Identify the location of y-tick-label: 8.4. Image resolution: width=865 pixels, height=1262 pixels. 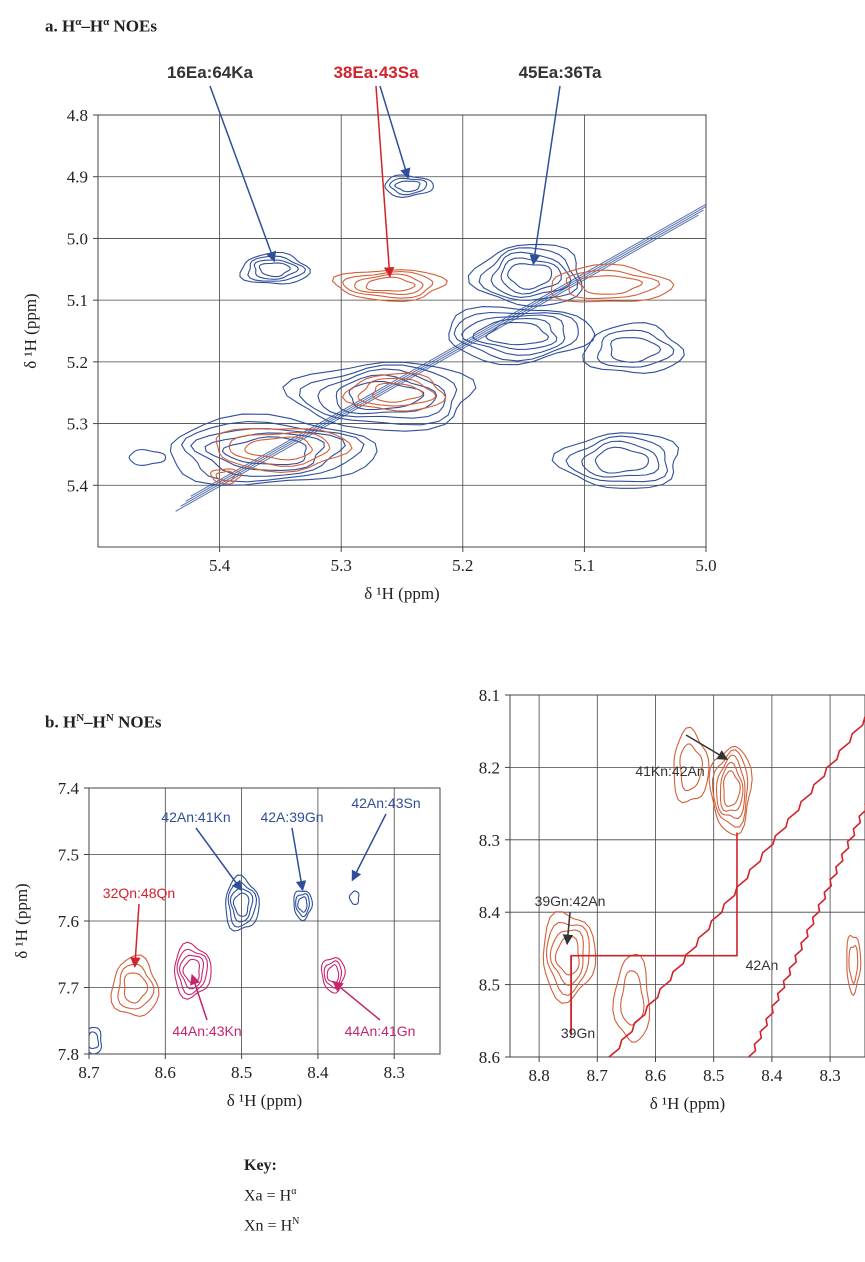
(490, 912).